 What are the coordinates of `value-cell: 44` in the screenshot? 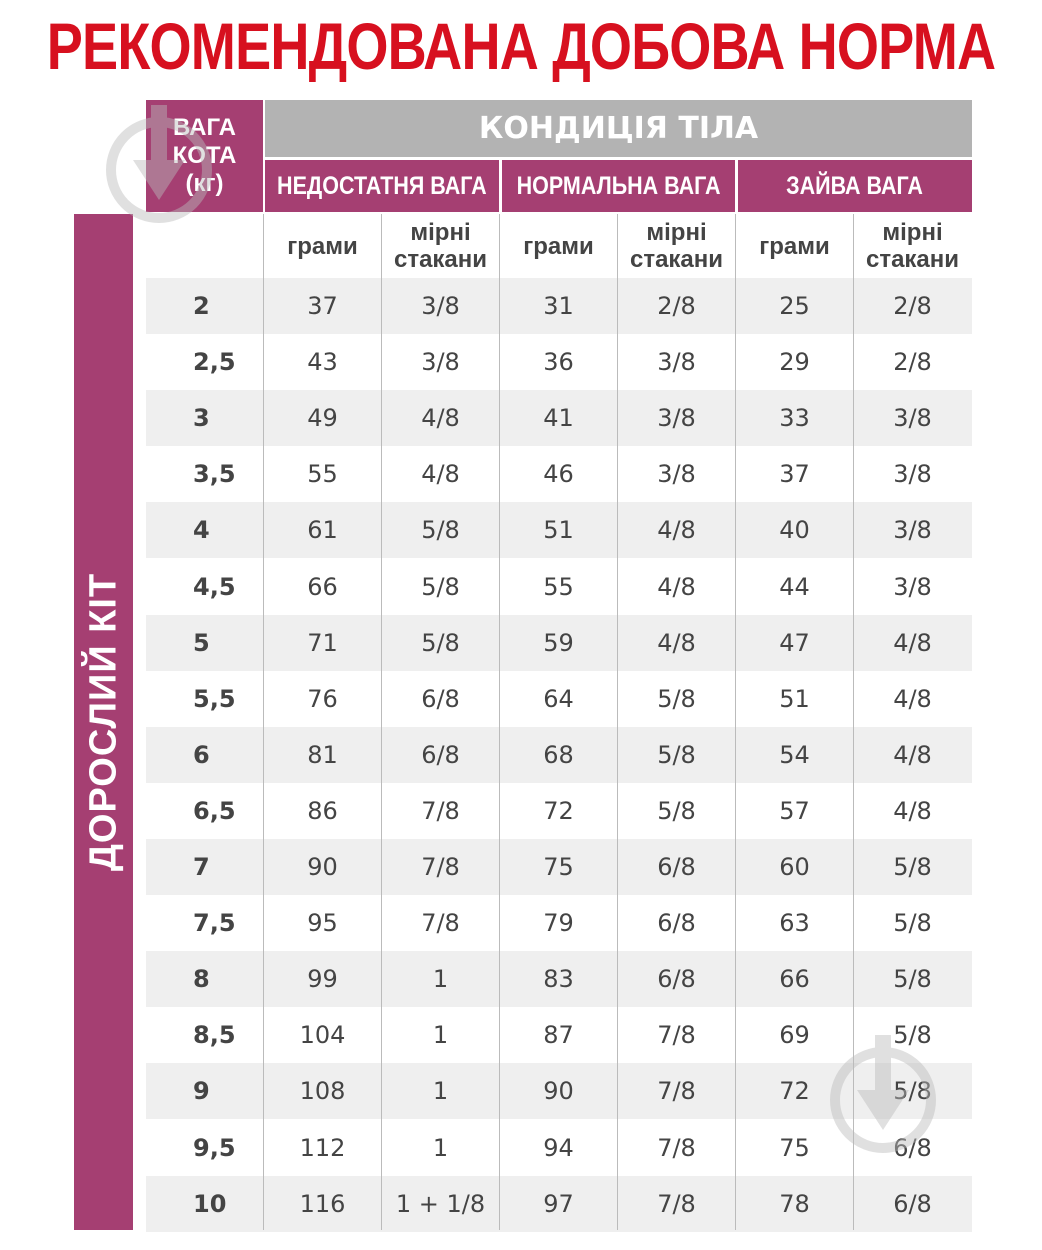 It's located at (794, 586).